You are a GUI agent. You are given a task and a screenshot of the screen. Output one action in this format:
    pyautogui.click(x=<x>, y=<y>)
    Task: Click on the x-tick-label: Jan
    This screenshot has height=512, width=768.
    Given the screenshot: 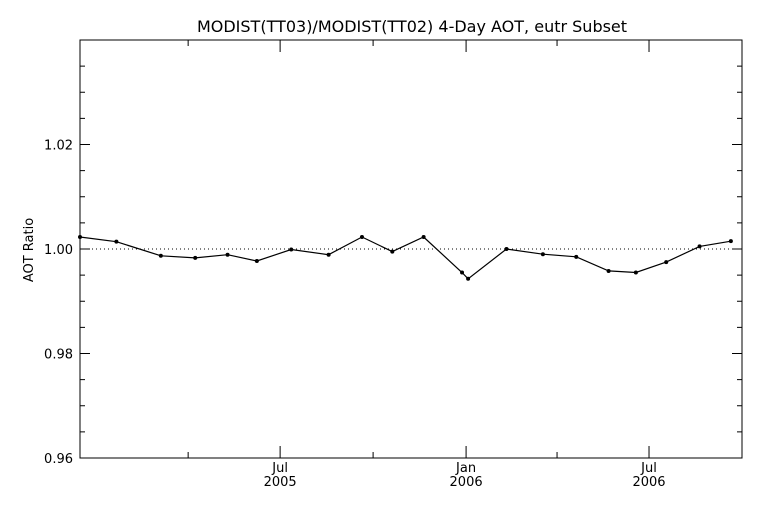 What is the action you would take?
    pyautogui.click(x=465, y=468)
    